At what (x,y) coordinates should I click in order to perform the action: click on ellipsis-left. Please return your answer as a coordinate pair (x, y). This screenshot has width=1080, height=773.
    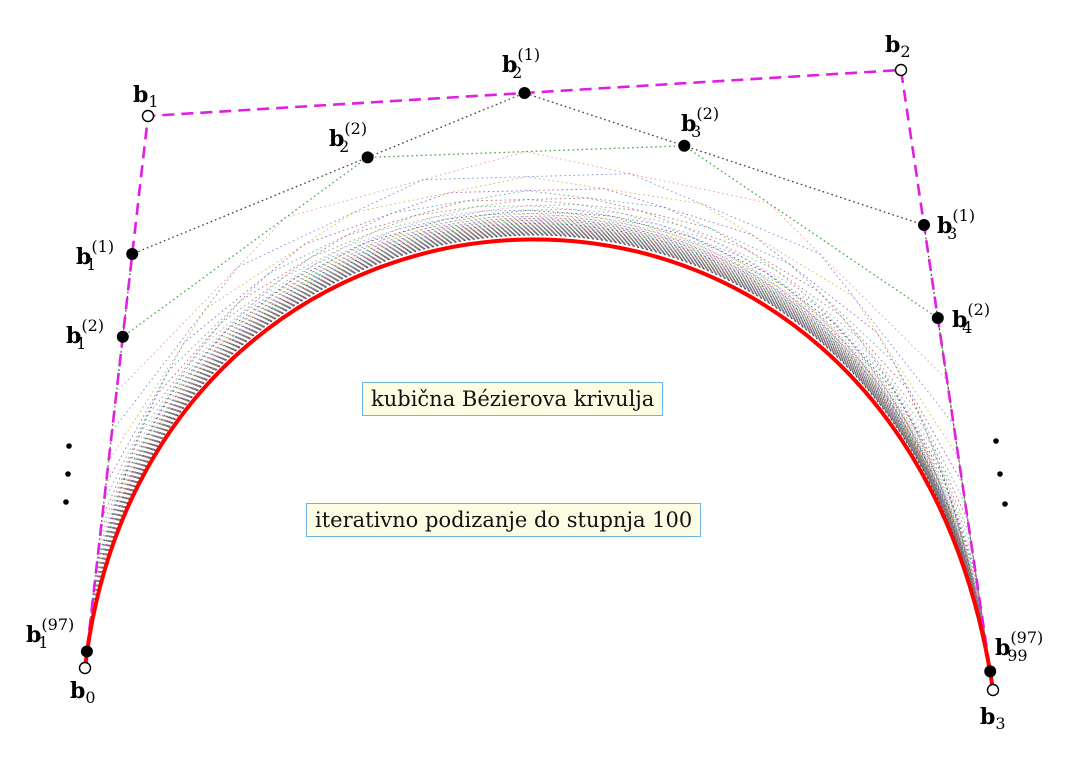
    Looking at the image, I should click on (67, 474).